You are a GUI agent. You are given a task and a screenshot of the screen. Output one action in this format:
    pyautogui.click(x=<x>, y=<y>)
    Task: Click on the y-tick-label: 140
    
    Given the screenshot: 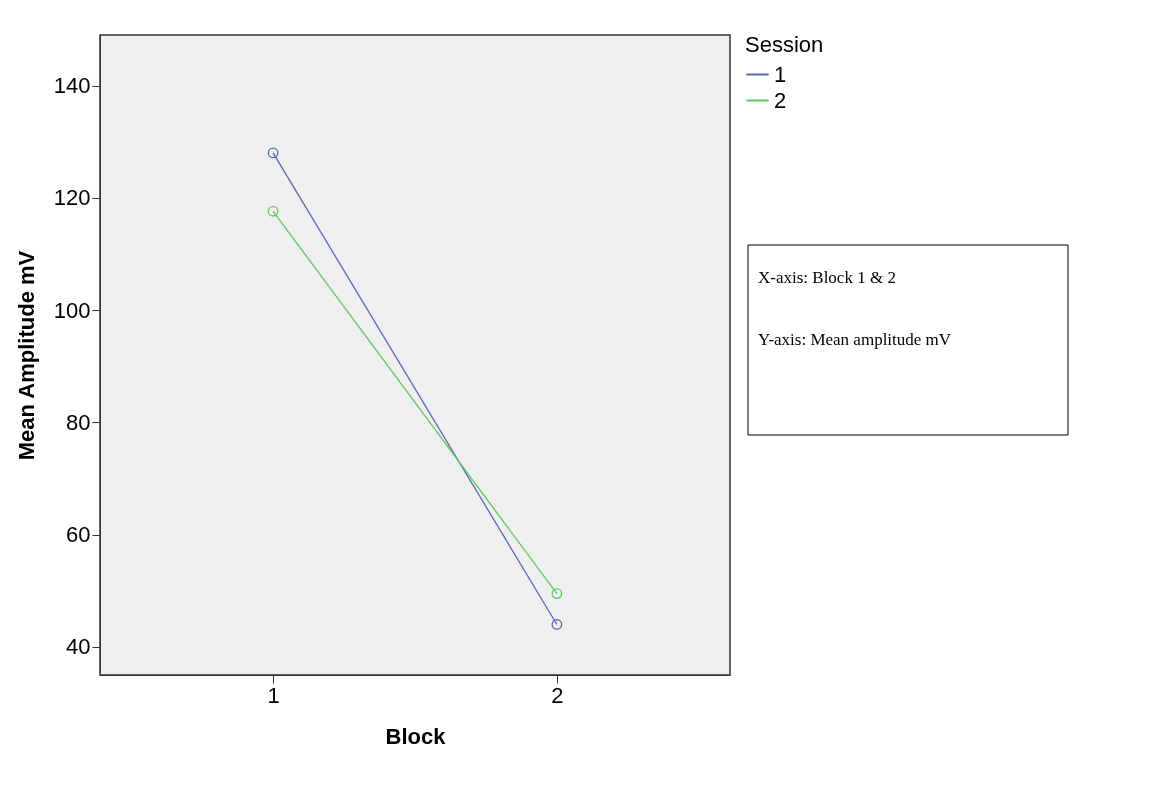 What is the action you would take?
    pyautogui.click(x=72, y=86)
    